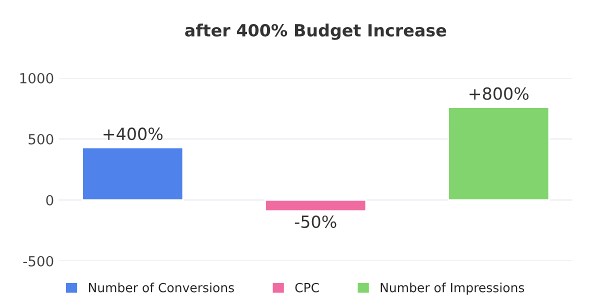 This screenshot has width=590, height=300. I want to click on legend-label: Number of Conversions, so click(161, 287).